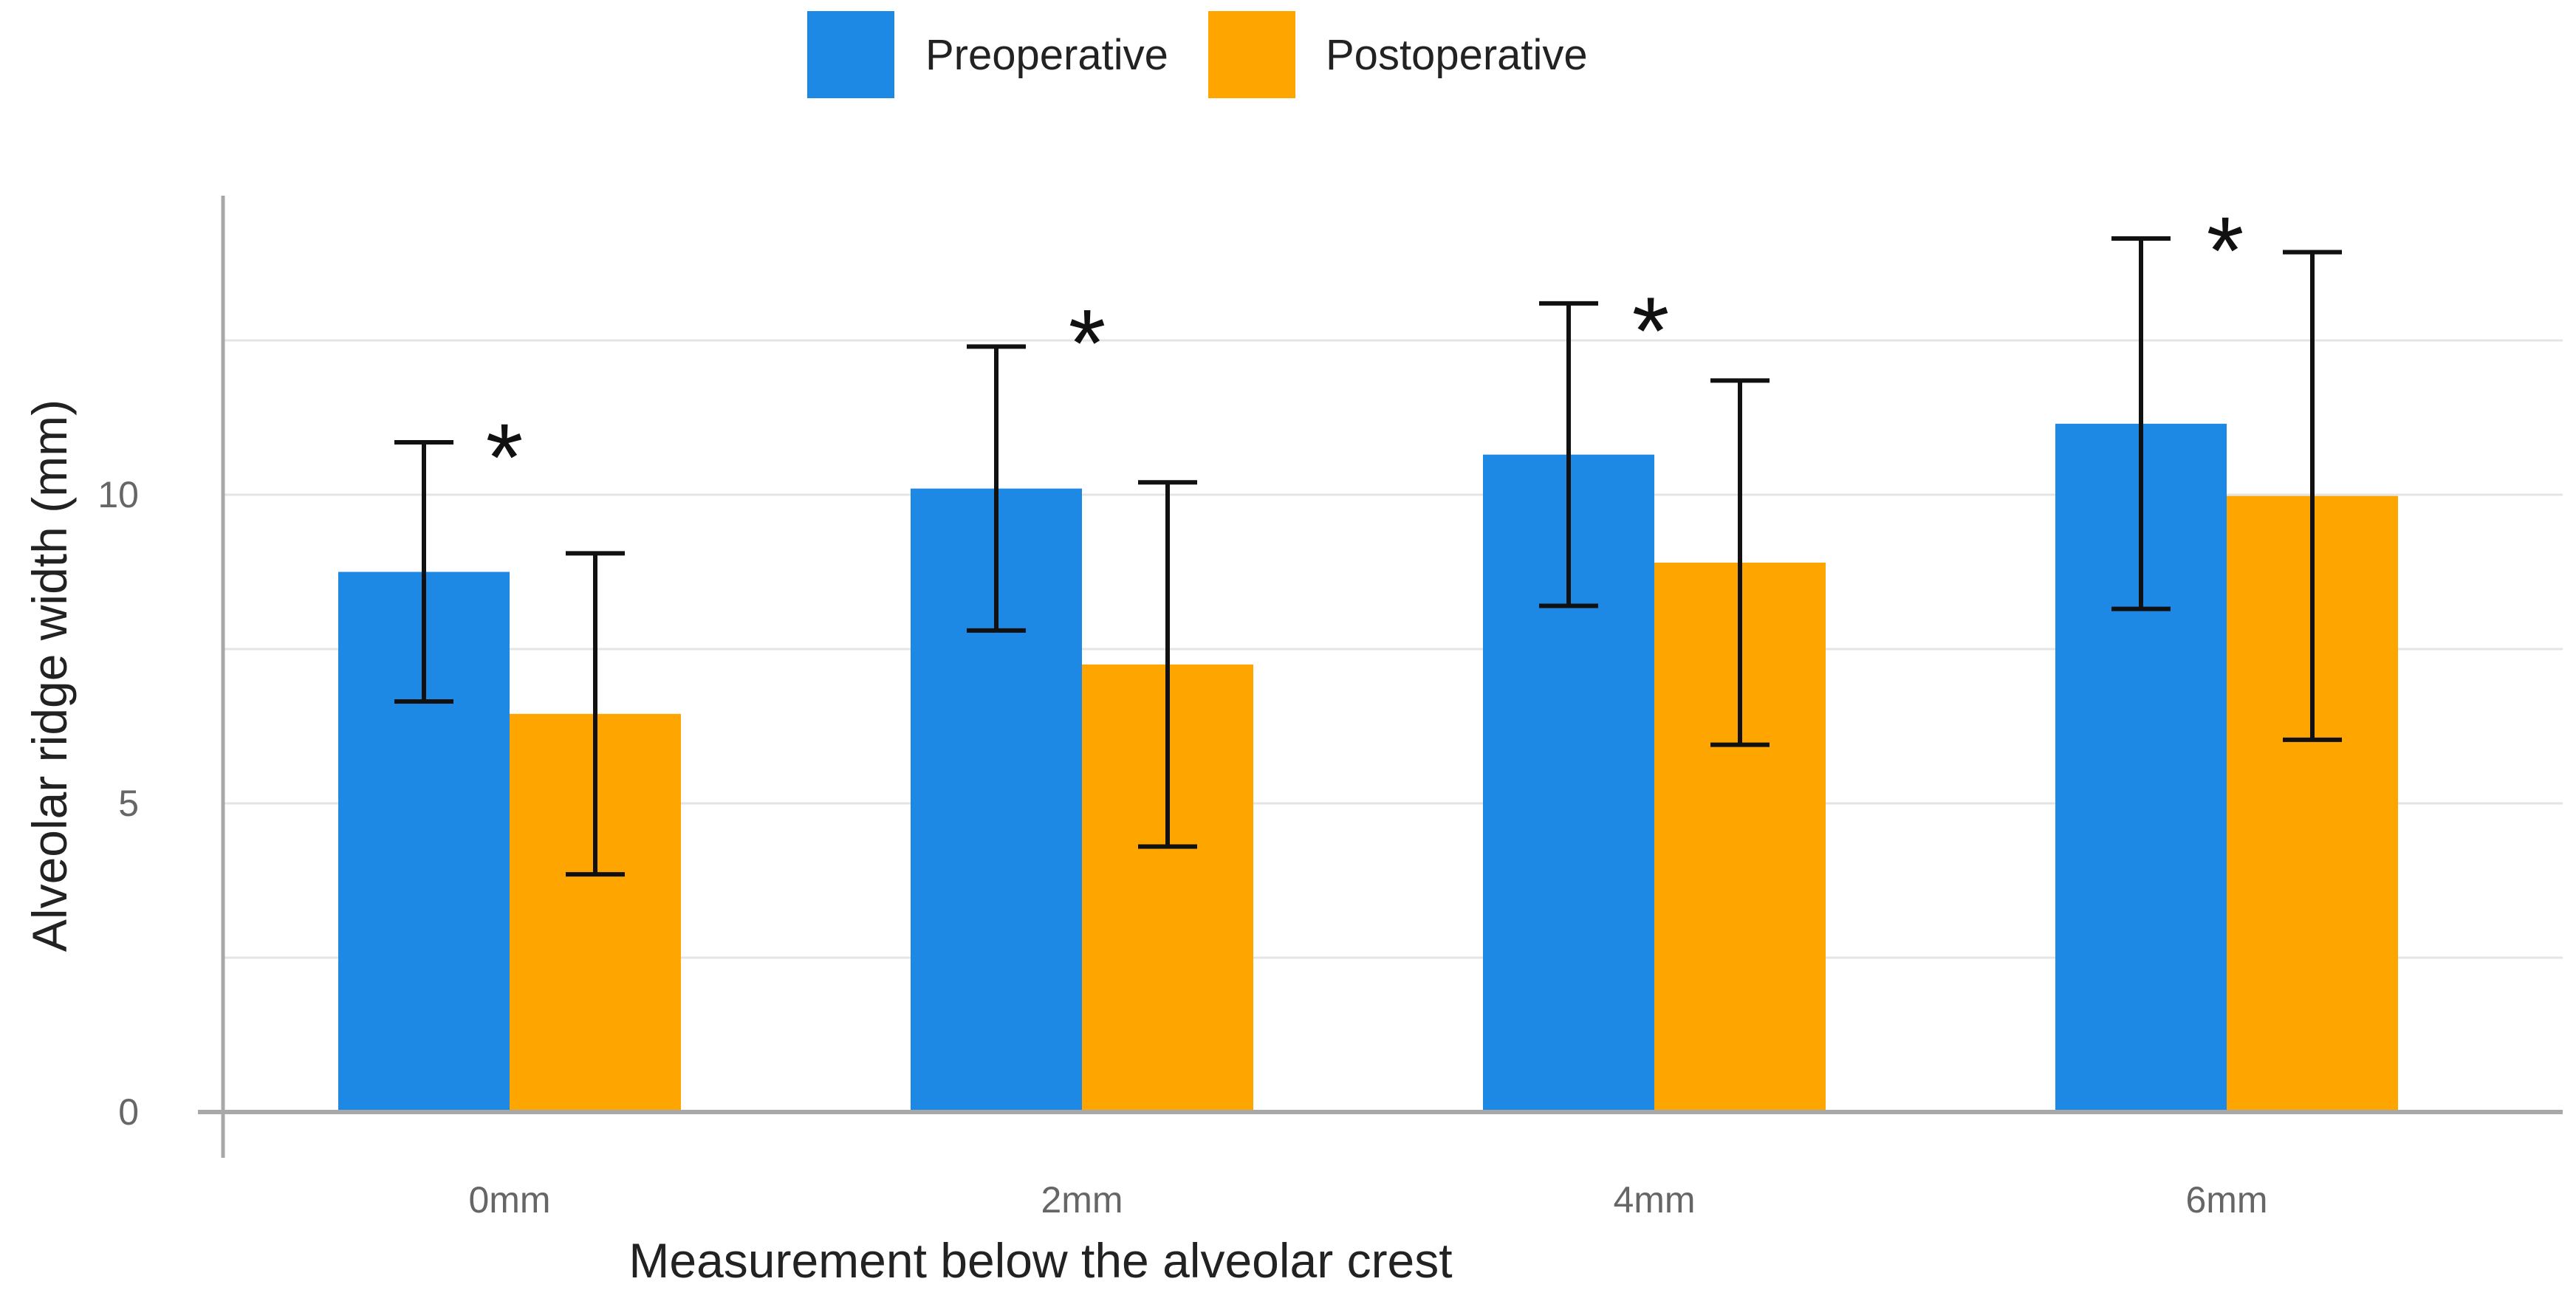 This screenshot has width=2576, height=1304. I want to click on y-tick-label: 0, so click(128, 1112).